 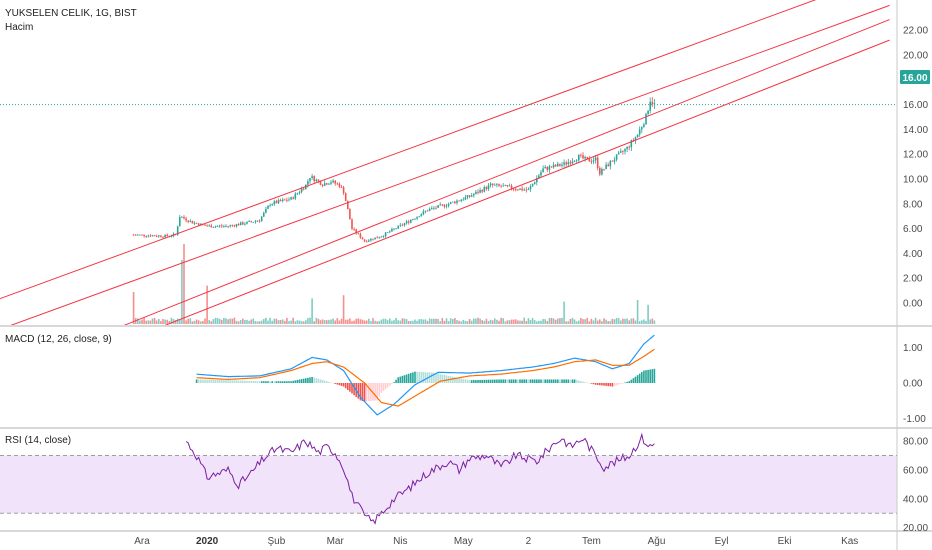 What do you see at coordinates (400, 541) in the screenshot?
I see `time-tick-label: Nis` at bounding box center [400, 541].